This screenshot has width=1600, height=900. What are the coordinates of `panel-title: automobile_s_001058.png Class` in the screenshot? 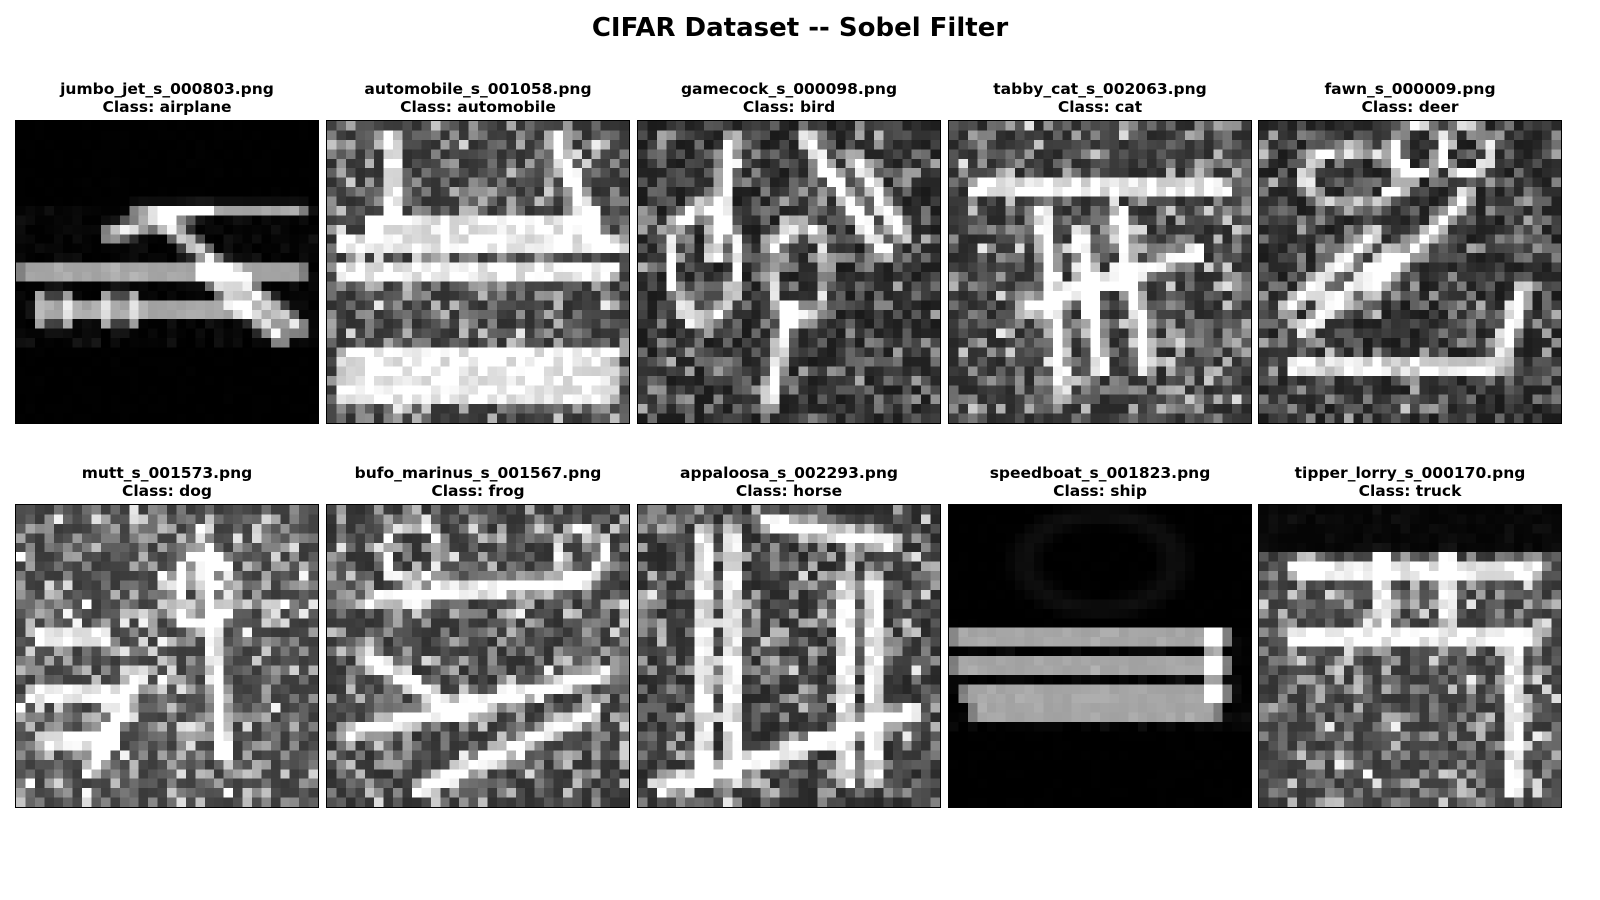 It's located at (478, 98).